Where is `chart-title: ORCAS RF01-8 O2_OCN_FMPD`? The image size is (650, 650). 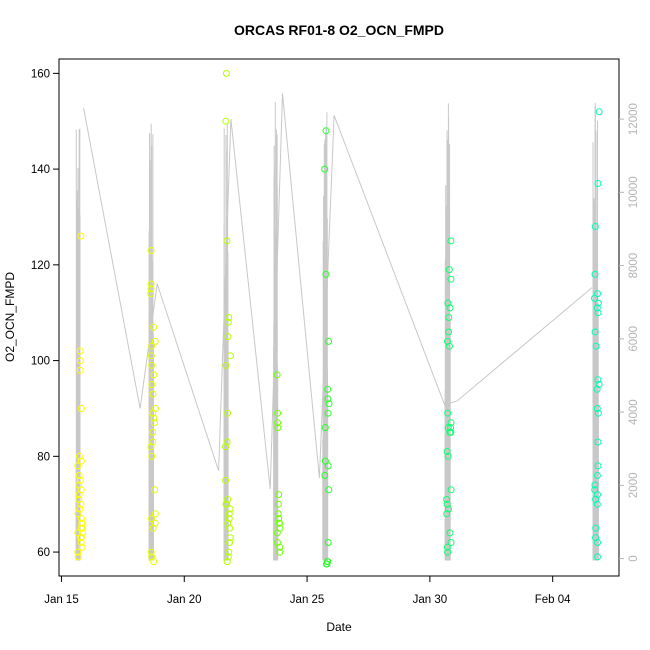
chart-title: ORCAS RF01-8 O2_OCN_FMPD is located at coordinates (339, 30).